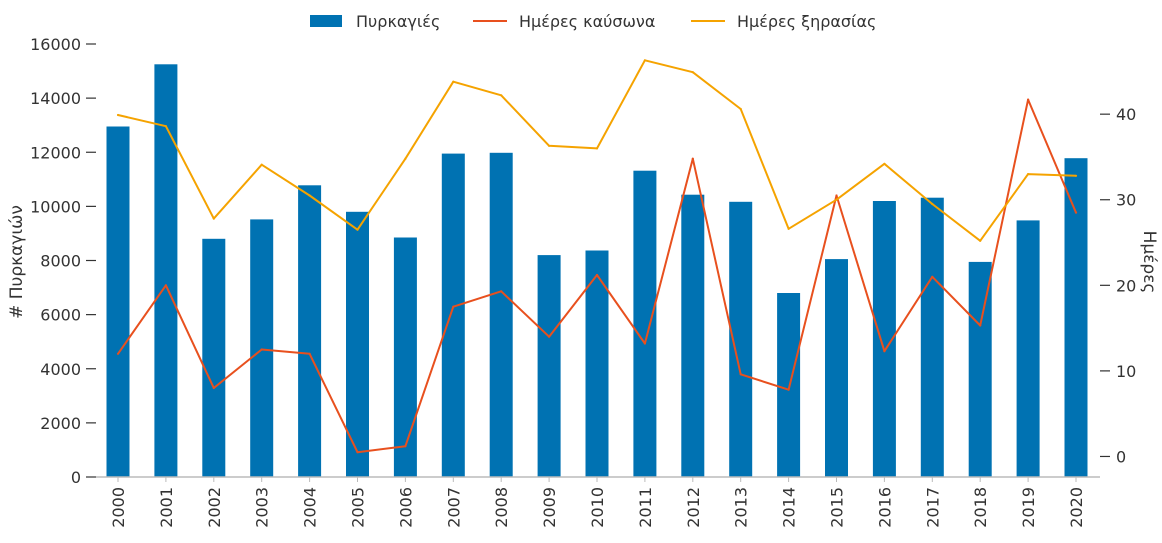 The height and width of the screenshot is (543, 1162). Describe the element at coordinates (1126, 371) in the screenshot. I see `right-tick-label: 10` at that location.